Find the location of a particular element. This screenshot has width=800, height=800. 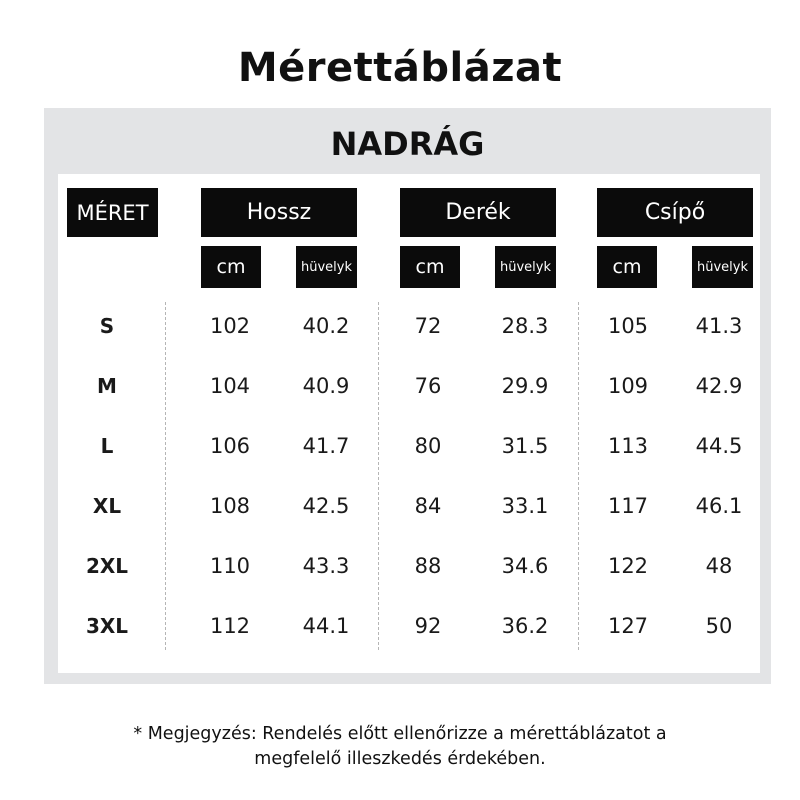

unit-inch-length: hüvelyk is located at coordinates (326, 267).